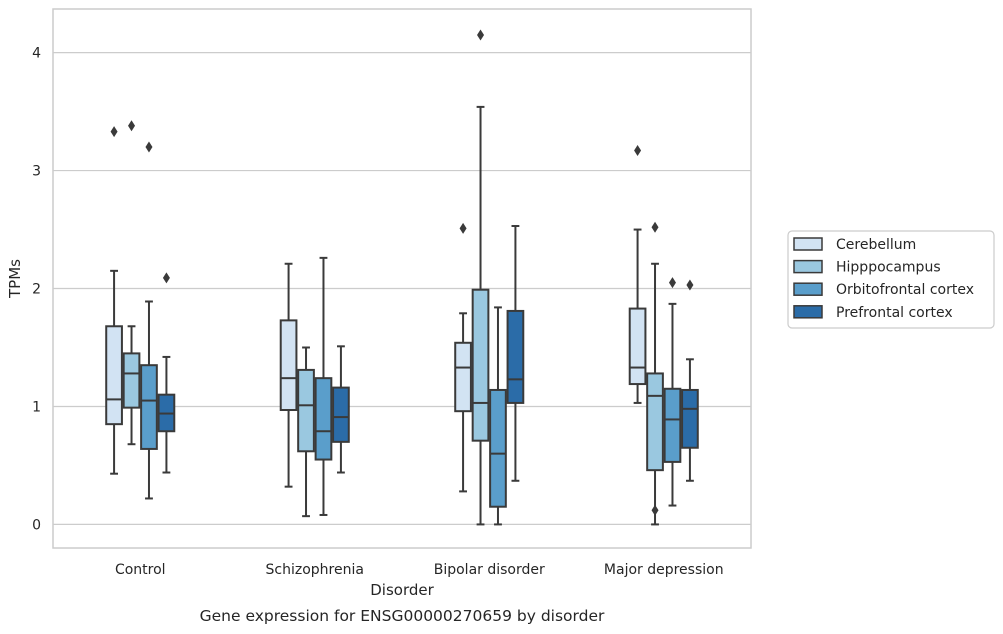  Describe the element at coordinates (315, 570) in the screenshot. I see `x-tick-label: Schizophrenia` at that location.